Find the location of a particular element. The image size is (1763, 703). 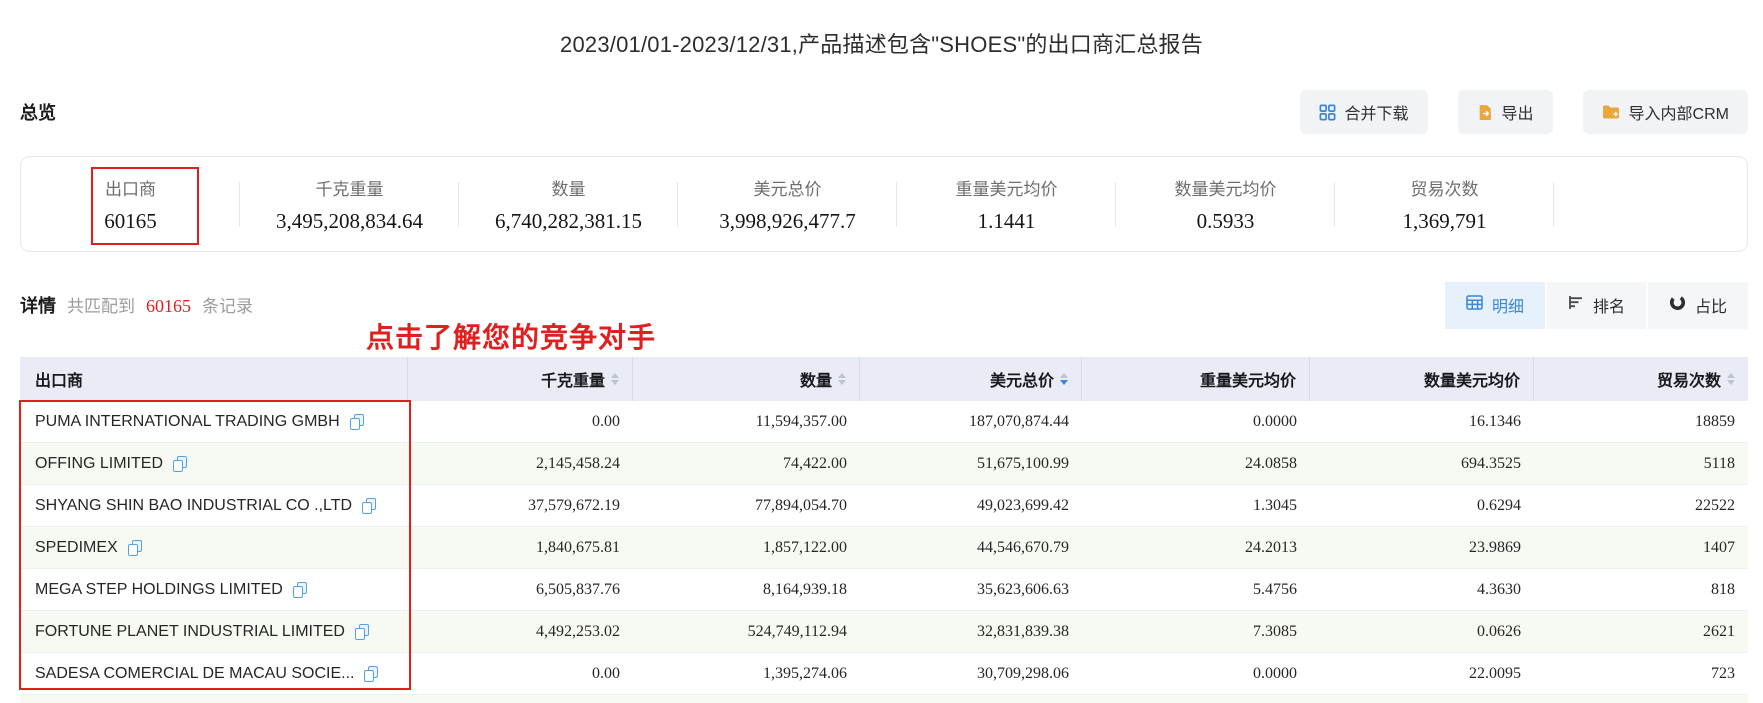

trade-count-cell: 2621 is located at coordinates (1719, 631).